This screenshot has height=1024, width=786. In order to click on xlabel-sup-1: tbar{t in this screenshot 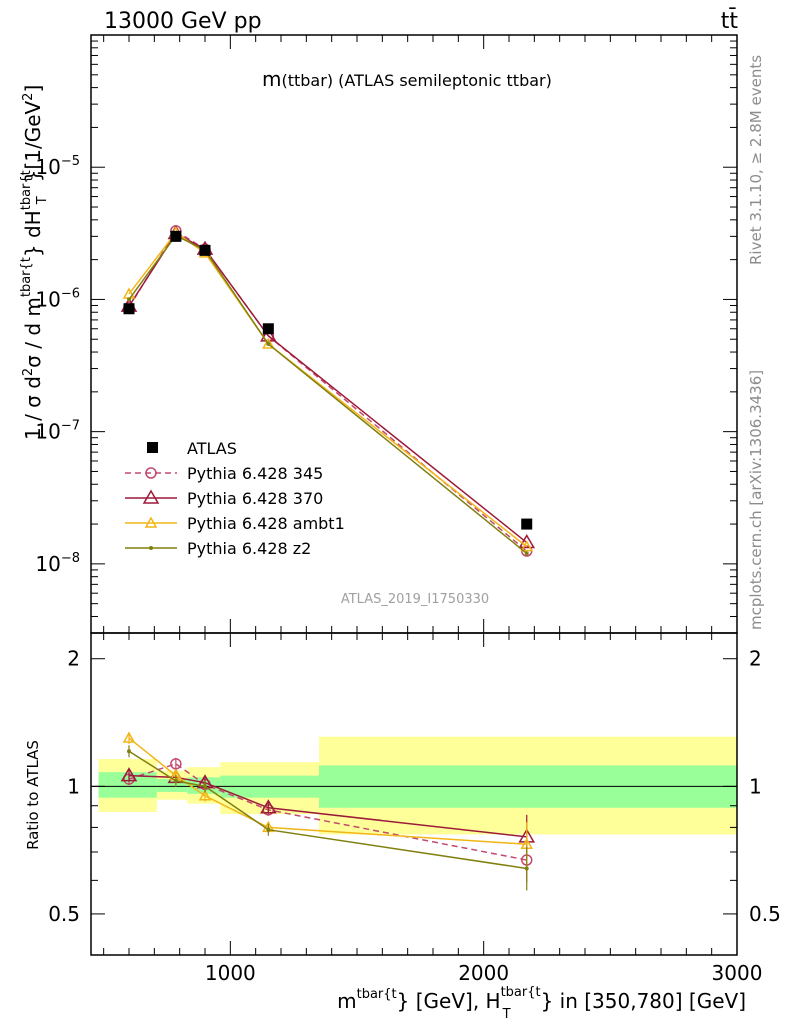, I will do `click(377, 994)`.